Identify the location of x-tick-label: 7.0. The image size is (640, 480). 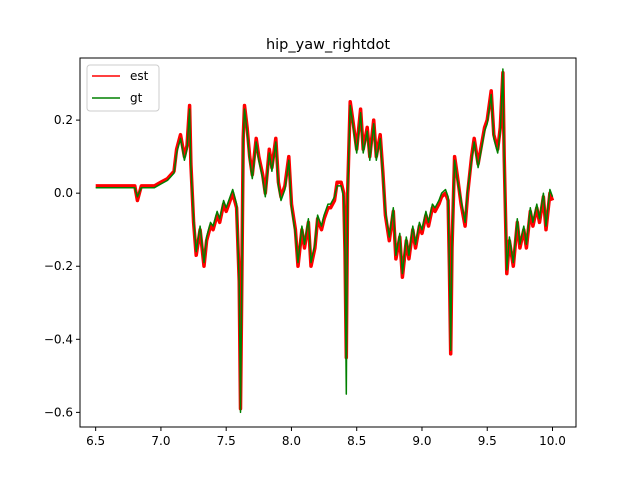
(160, 441).